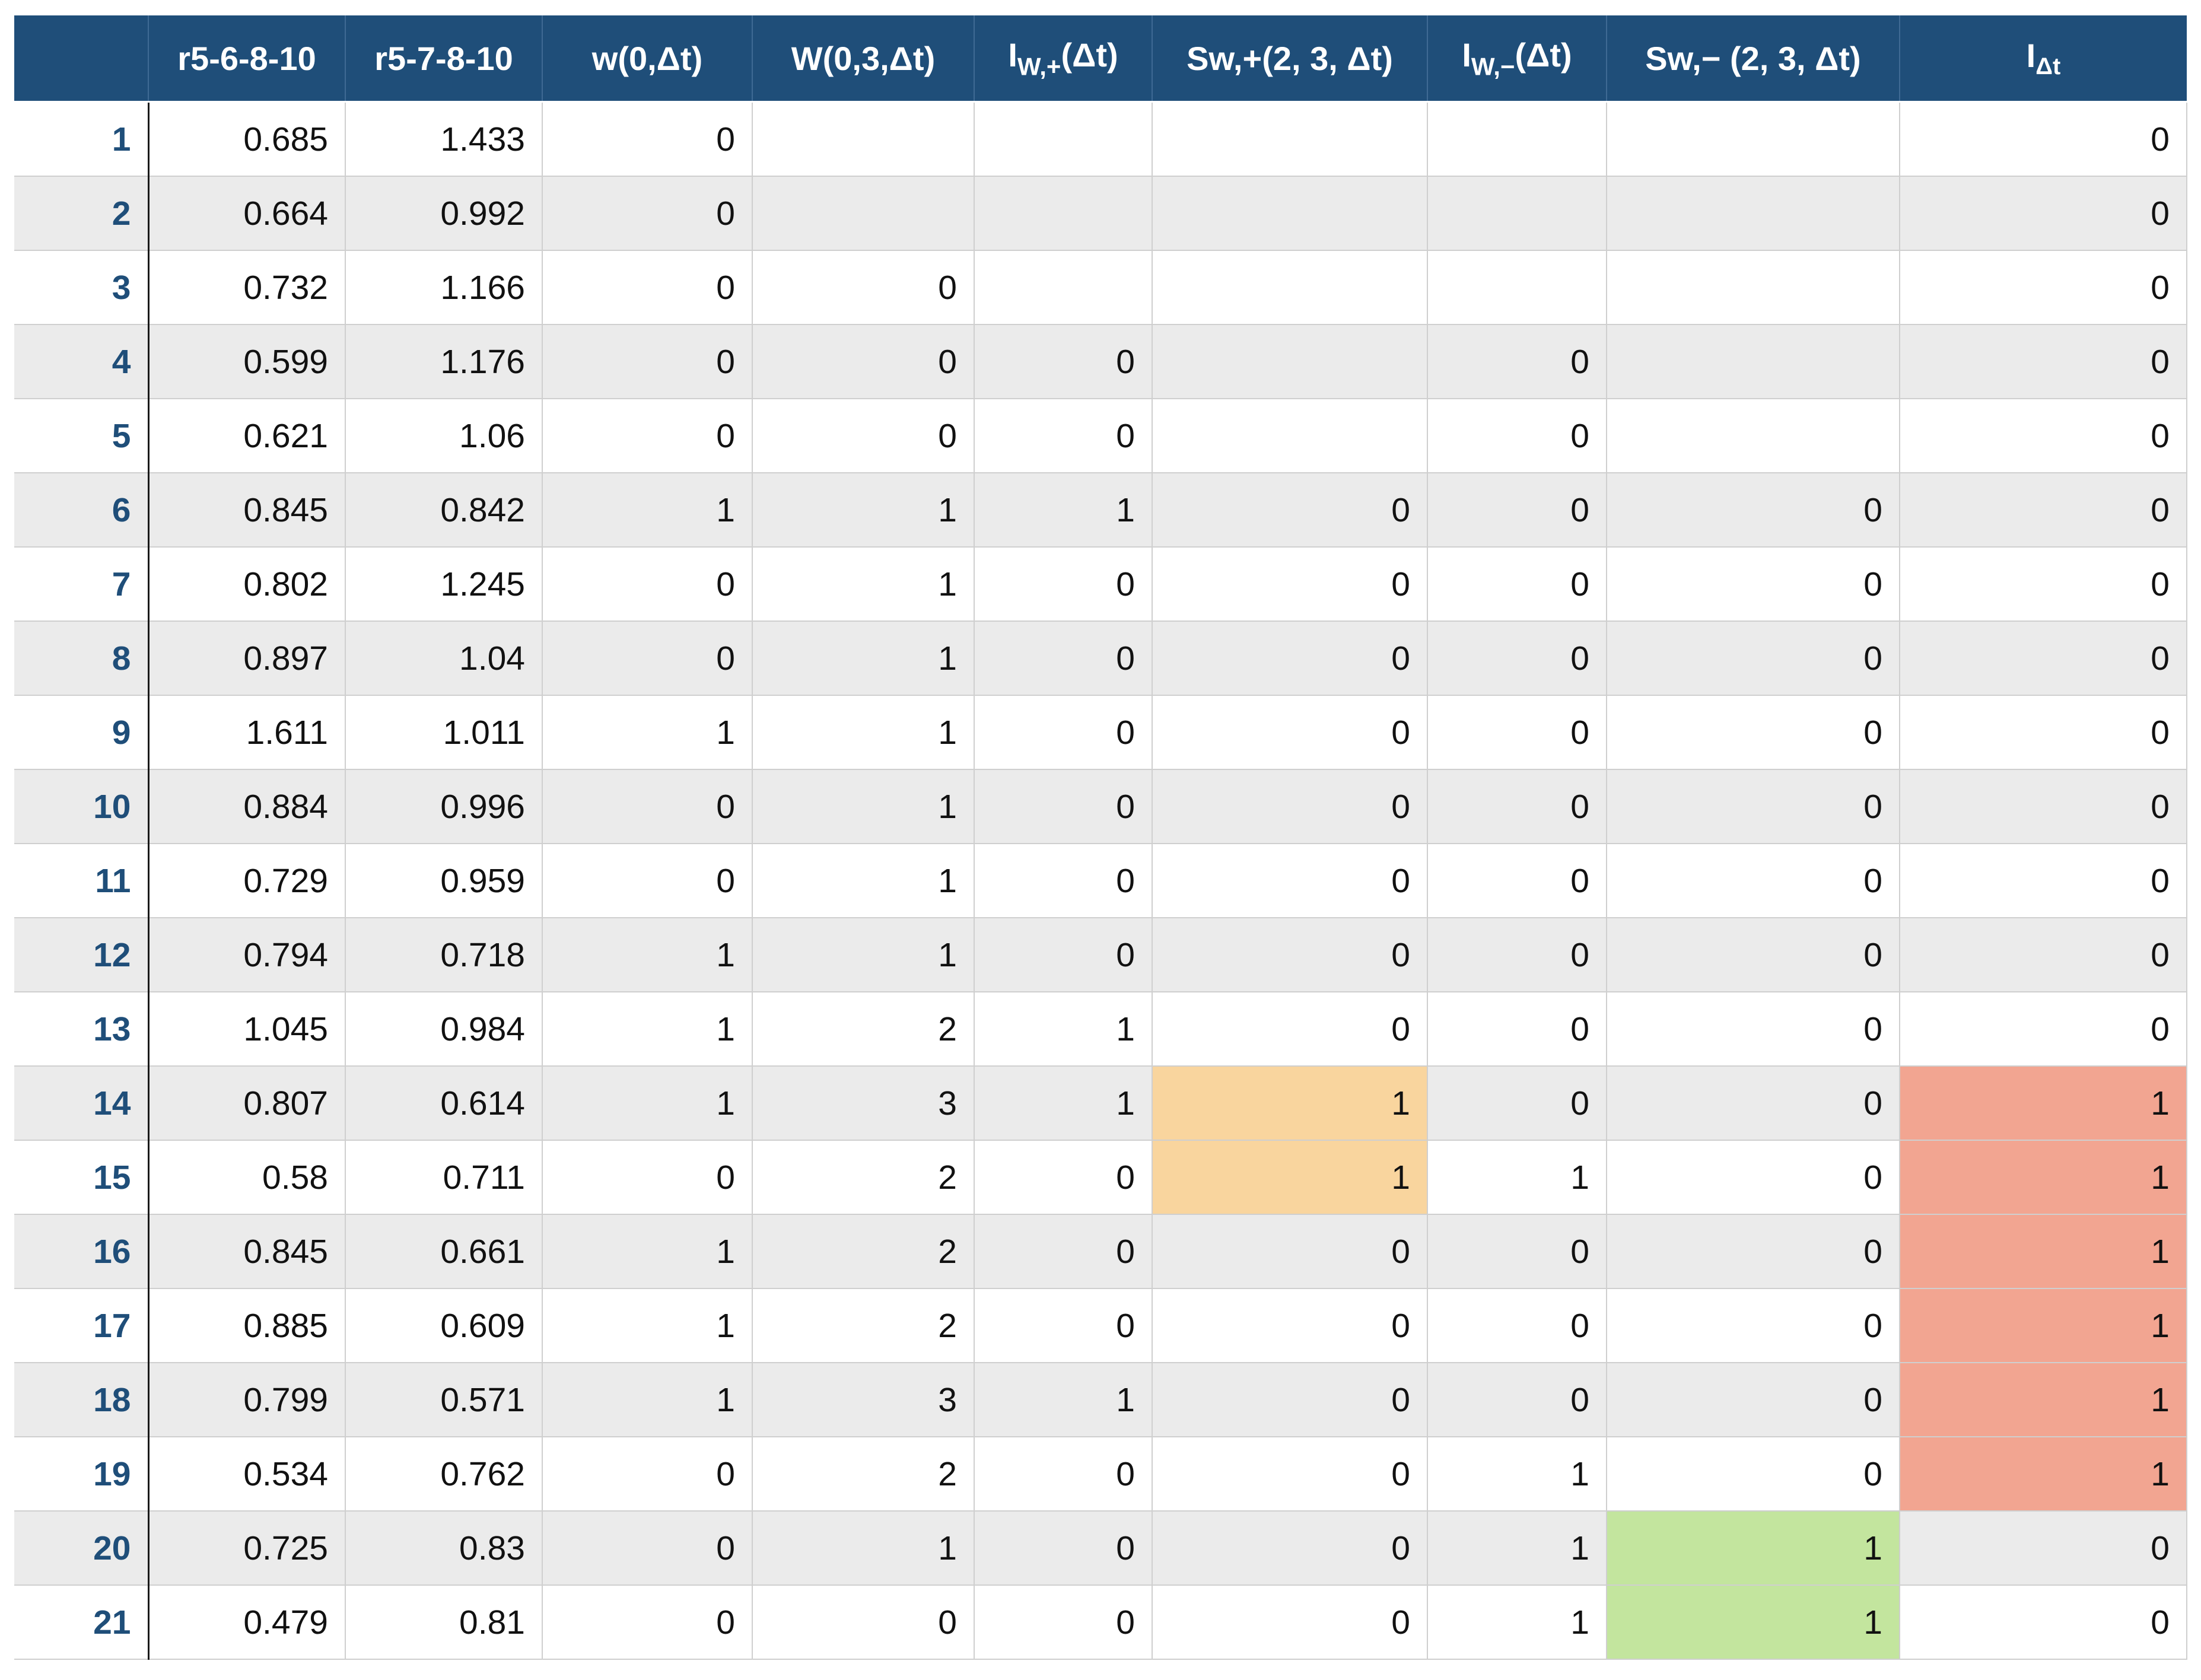  What do you see at coordinates (1290, 287) in the screenshot?
I see `cell-sw-plus` at bounding box center [1290, 287].